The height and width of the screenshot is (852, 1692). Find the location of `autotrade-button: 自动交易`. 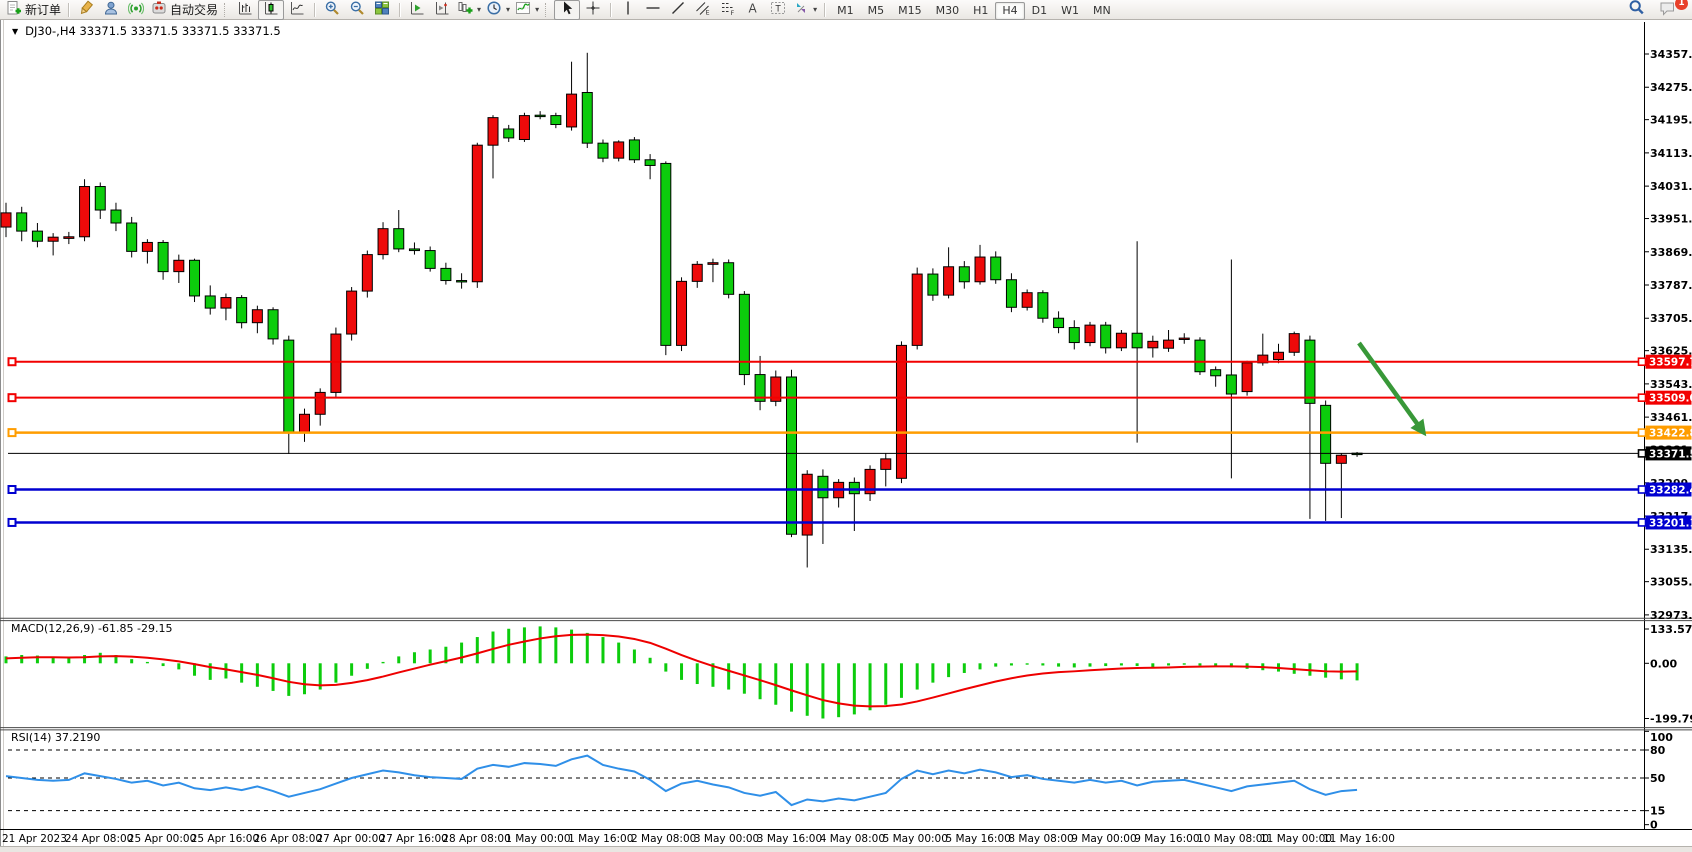

autotrade-button: 自动交易 is located at coordinates (184, 10).